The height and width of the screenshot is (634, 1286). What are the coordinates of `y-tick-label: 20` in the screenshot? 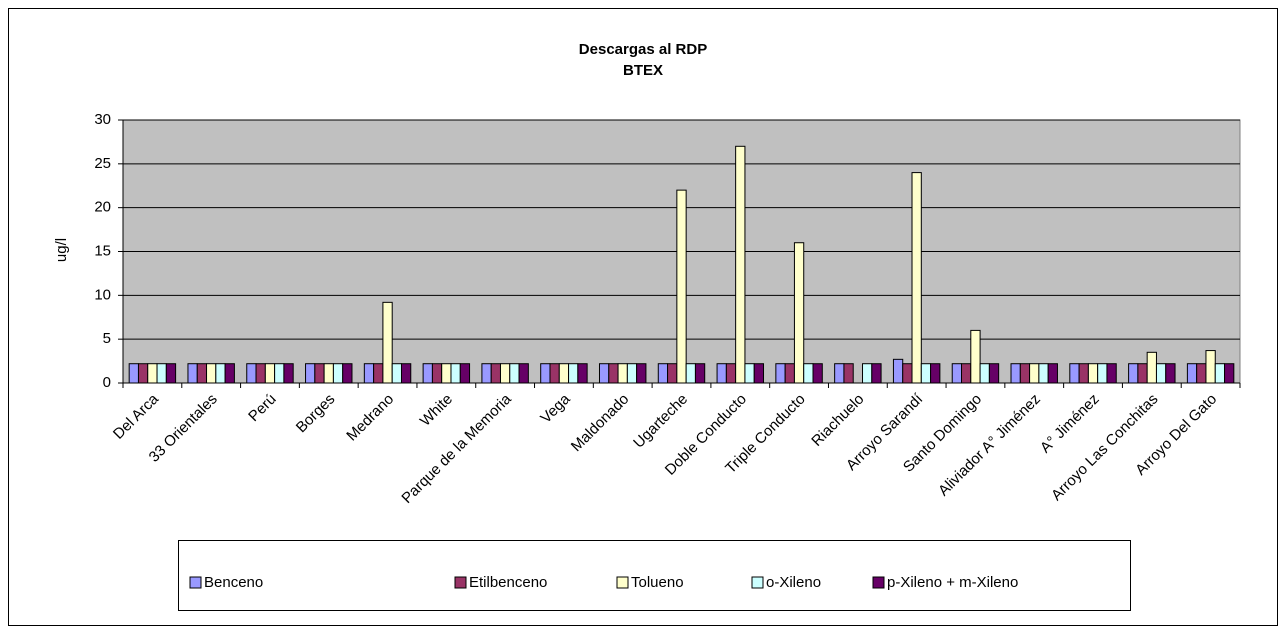 It's located at (102, 207).